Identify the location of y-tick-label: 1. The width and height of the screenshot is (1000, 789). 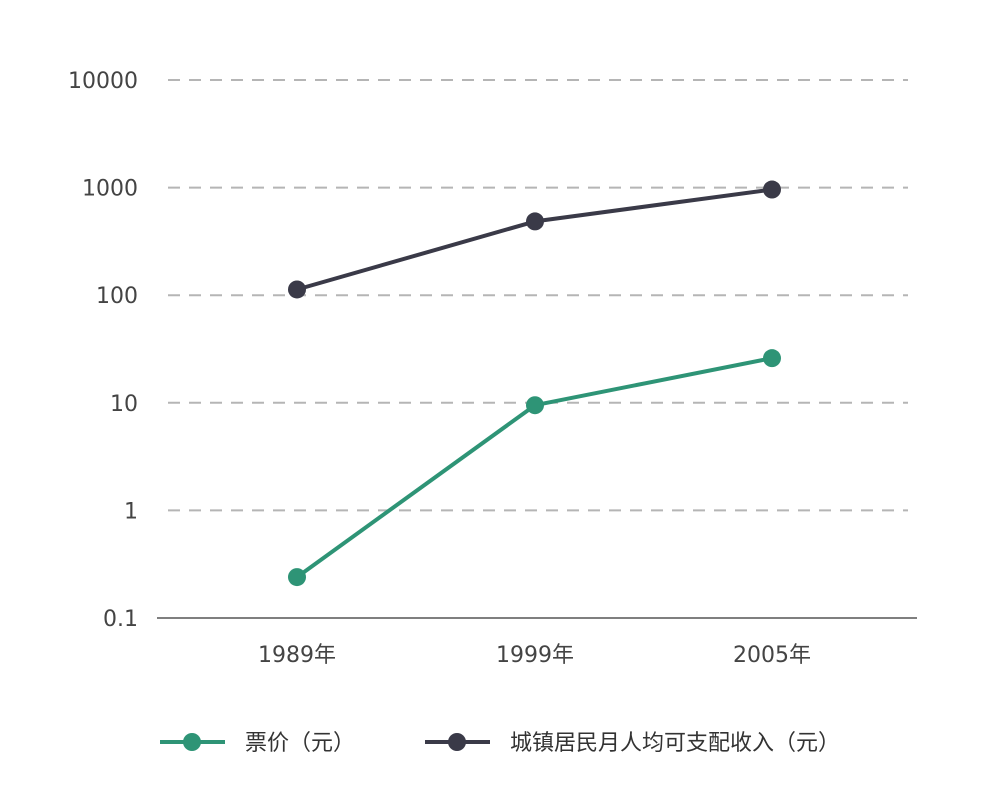
(131, 511).